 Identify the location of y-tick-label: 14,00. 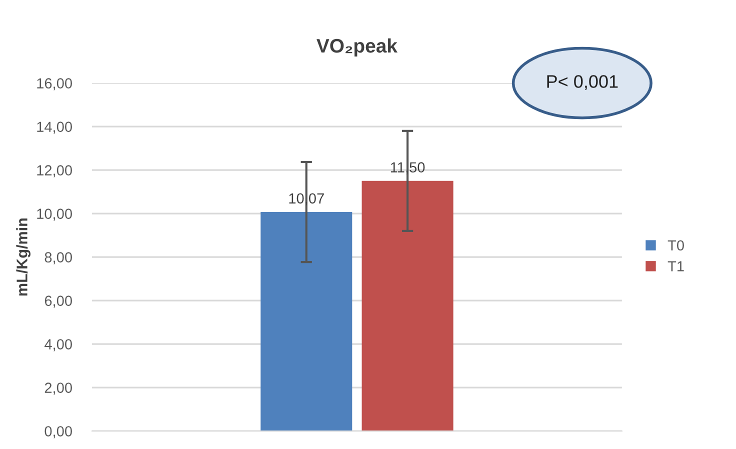
(54, 128).